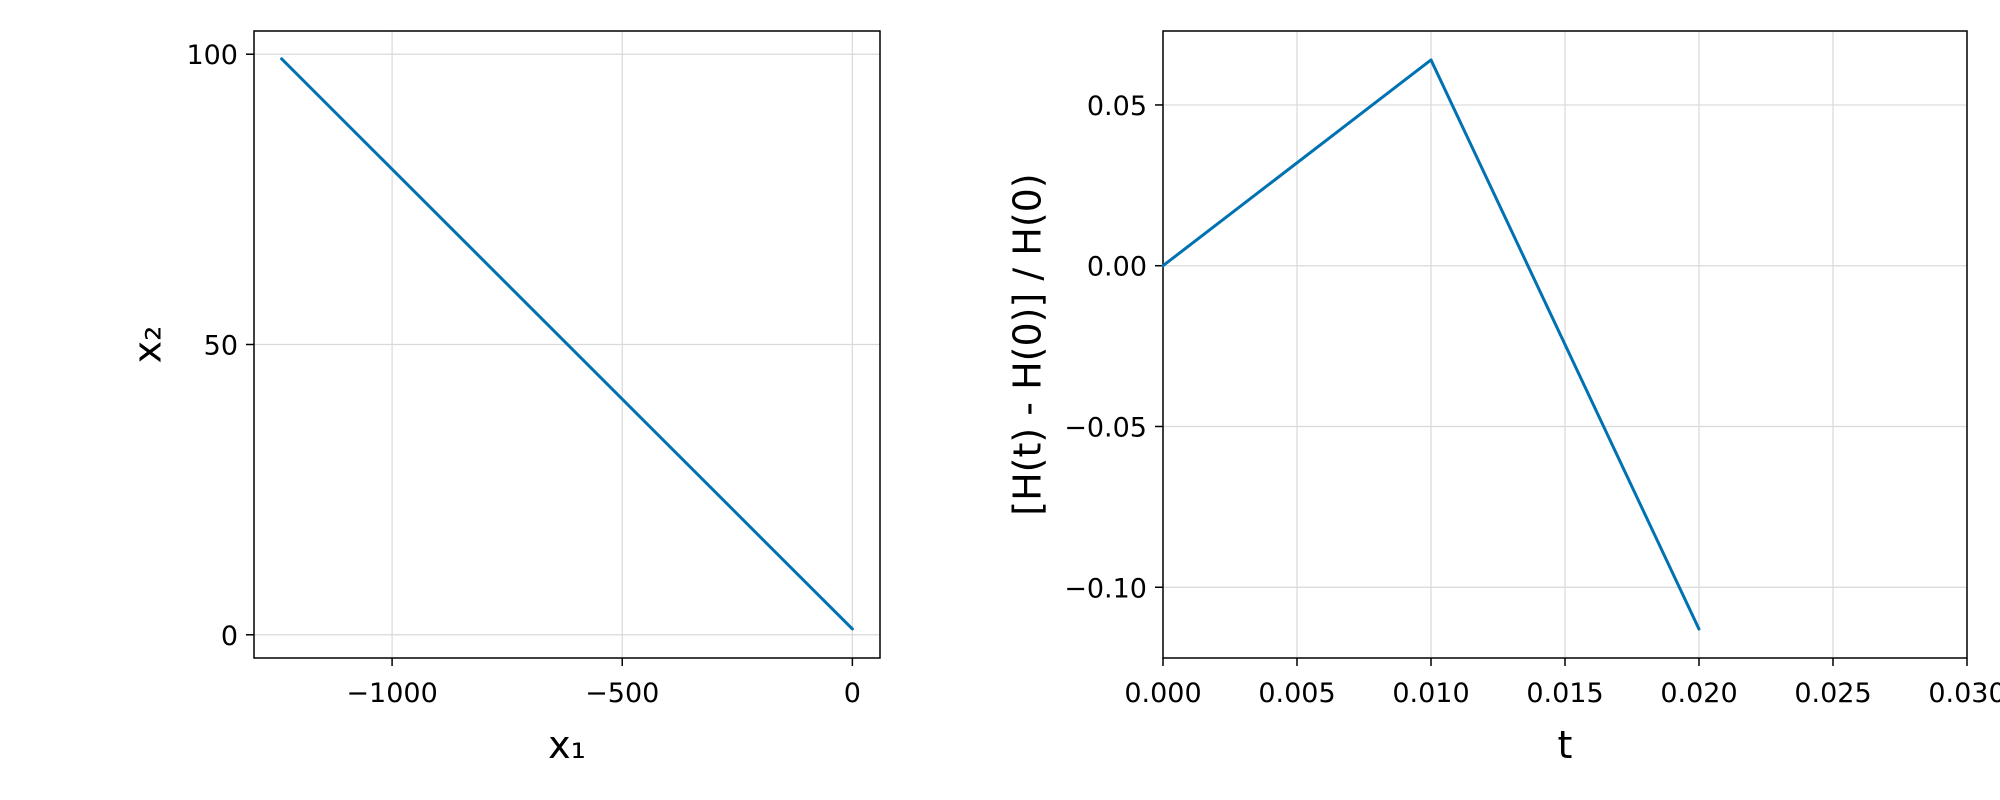 This screenshot has height=800, width=2000. What do you see at coordinates (1564, 693) in the screenshot?
I see `right-x-tick-label-3: 0.015` at bounding box center [1564, 693].